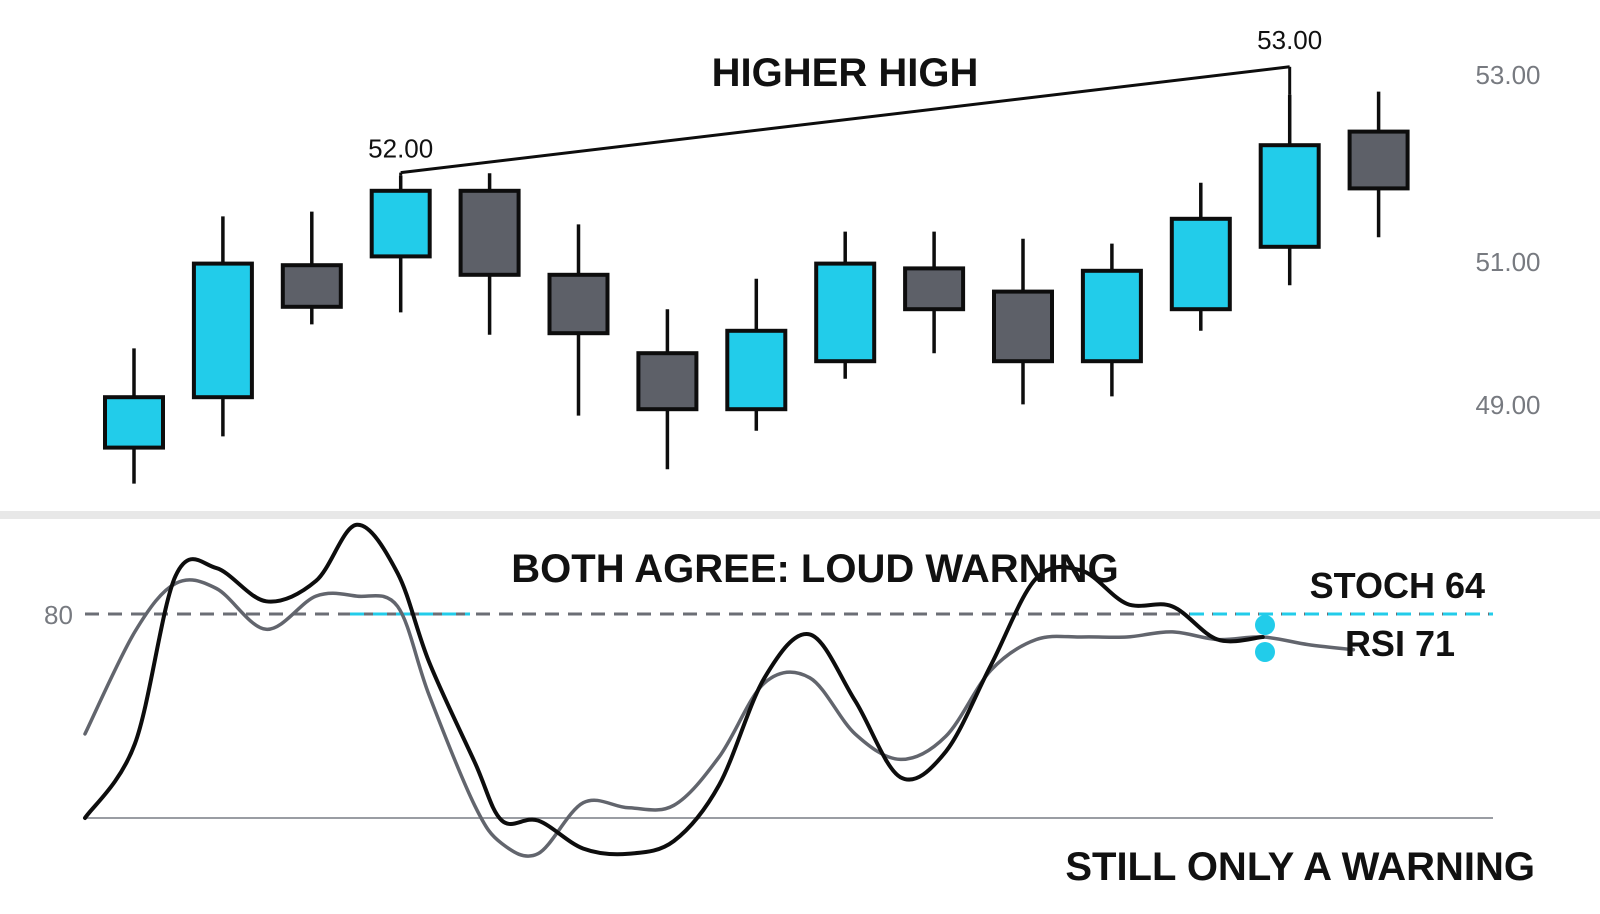 This screenshot has width=1600, height=914. I want to click on both-agree-headline: BOTH AGREE: LOUD WARNING, so click(814, 569).